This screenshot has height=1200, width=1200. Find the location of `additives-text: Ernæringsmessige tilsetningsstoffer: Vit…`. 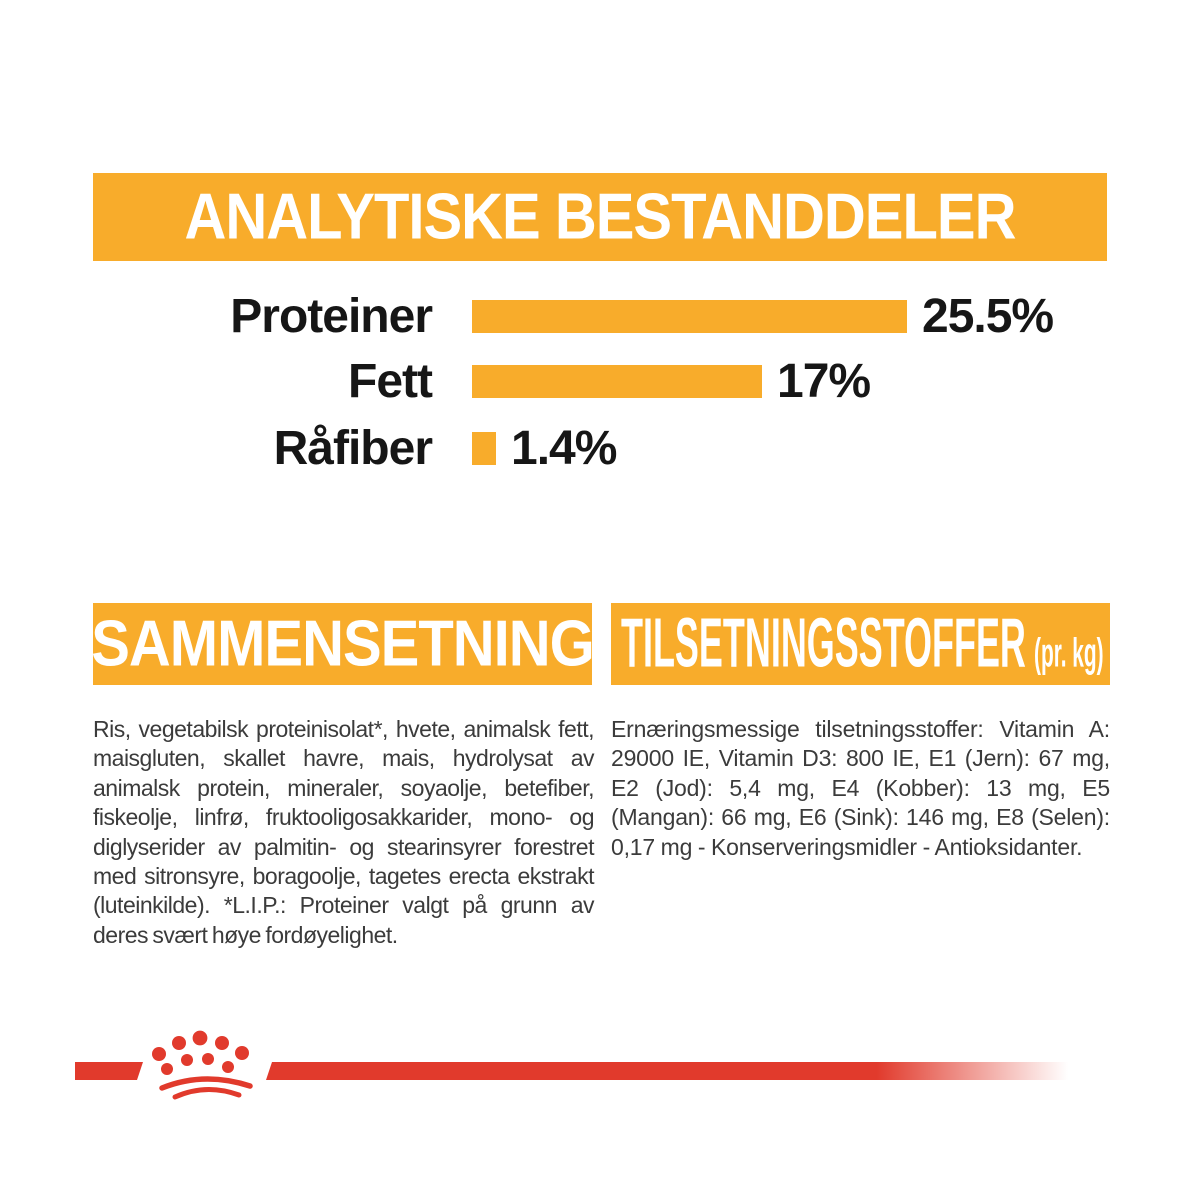

additives-text: Ernæringsmessige tilsetningsstoffer: Vit… is located at coordinates (860, 788).